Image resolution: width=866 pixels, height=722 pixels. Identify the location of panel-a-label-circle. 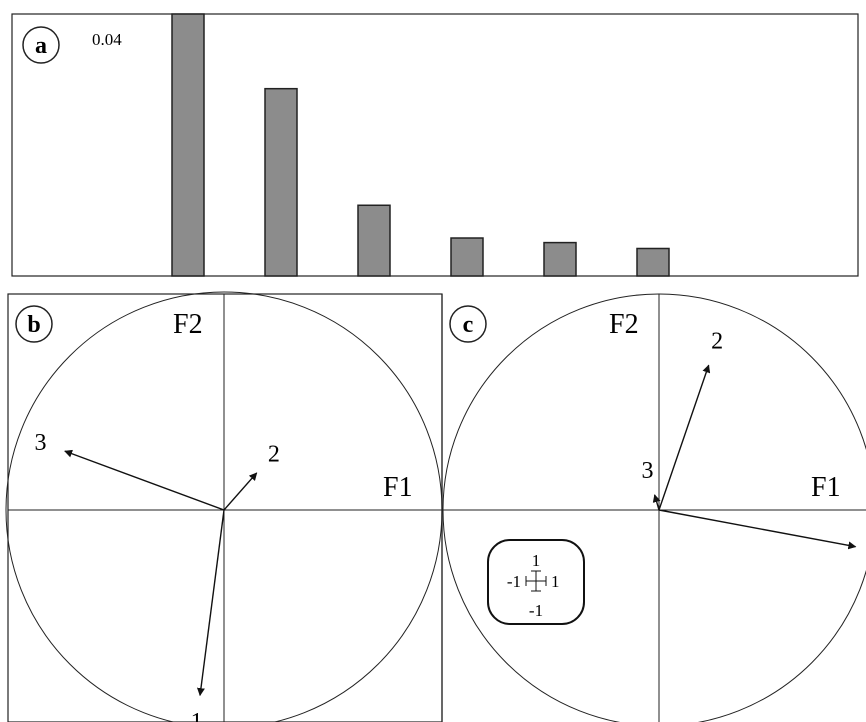
(41, 45).